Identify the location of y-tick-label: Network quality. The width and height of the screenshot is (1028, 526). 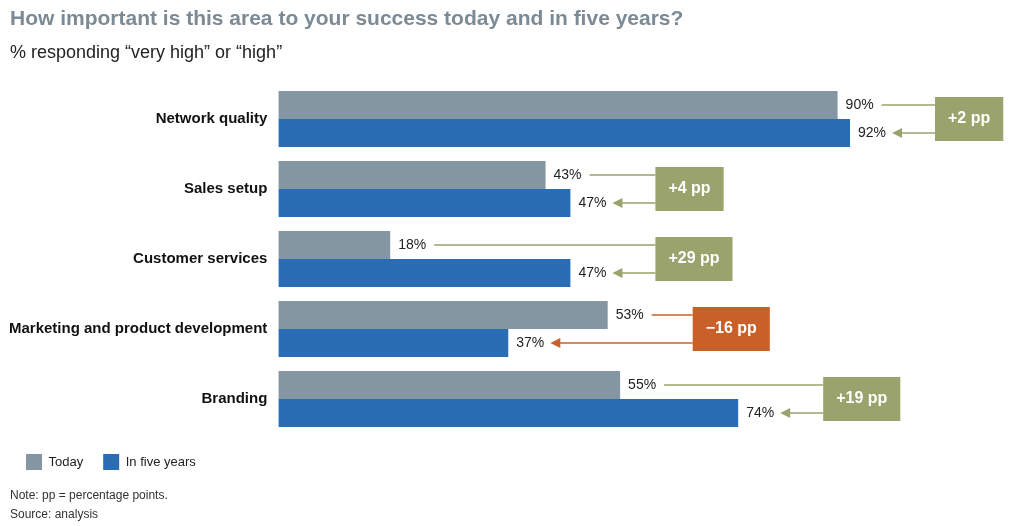
(212, 118).